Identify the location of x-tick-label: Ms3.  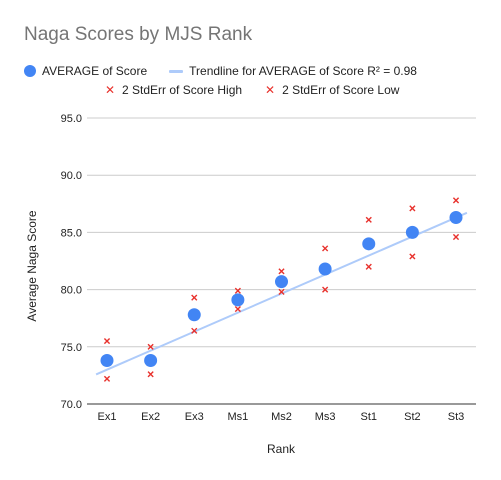
(325, 417).